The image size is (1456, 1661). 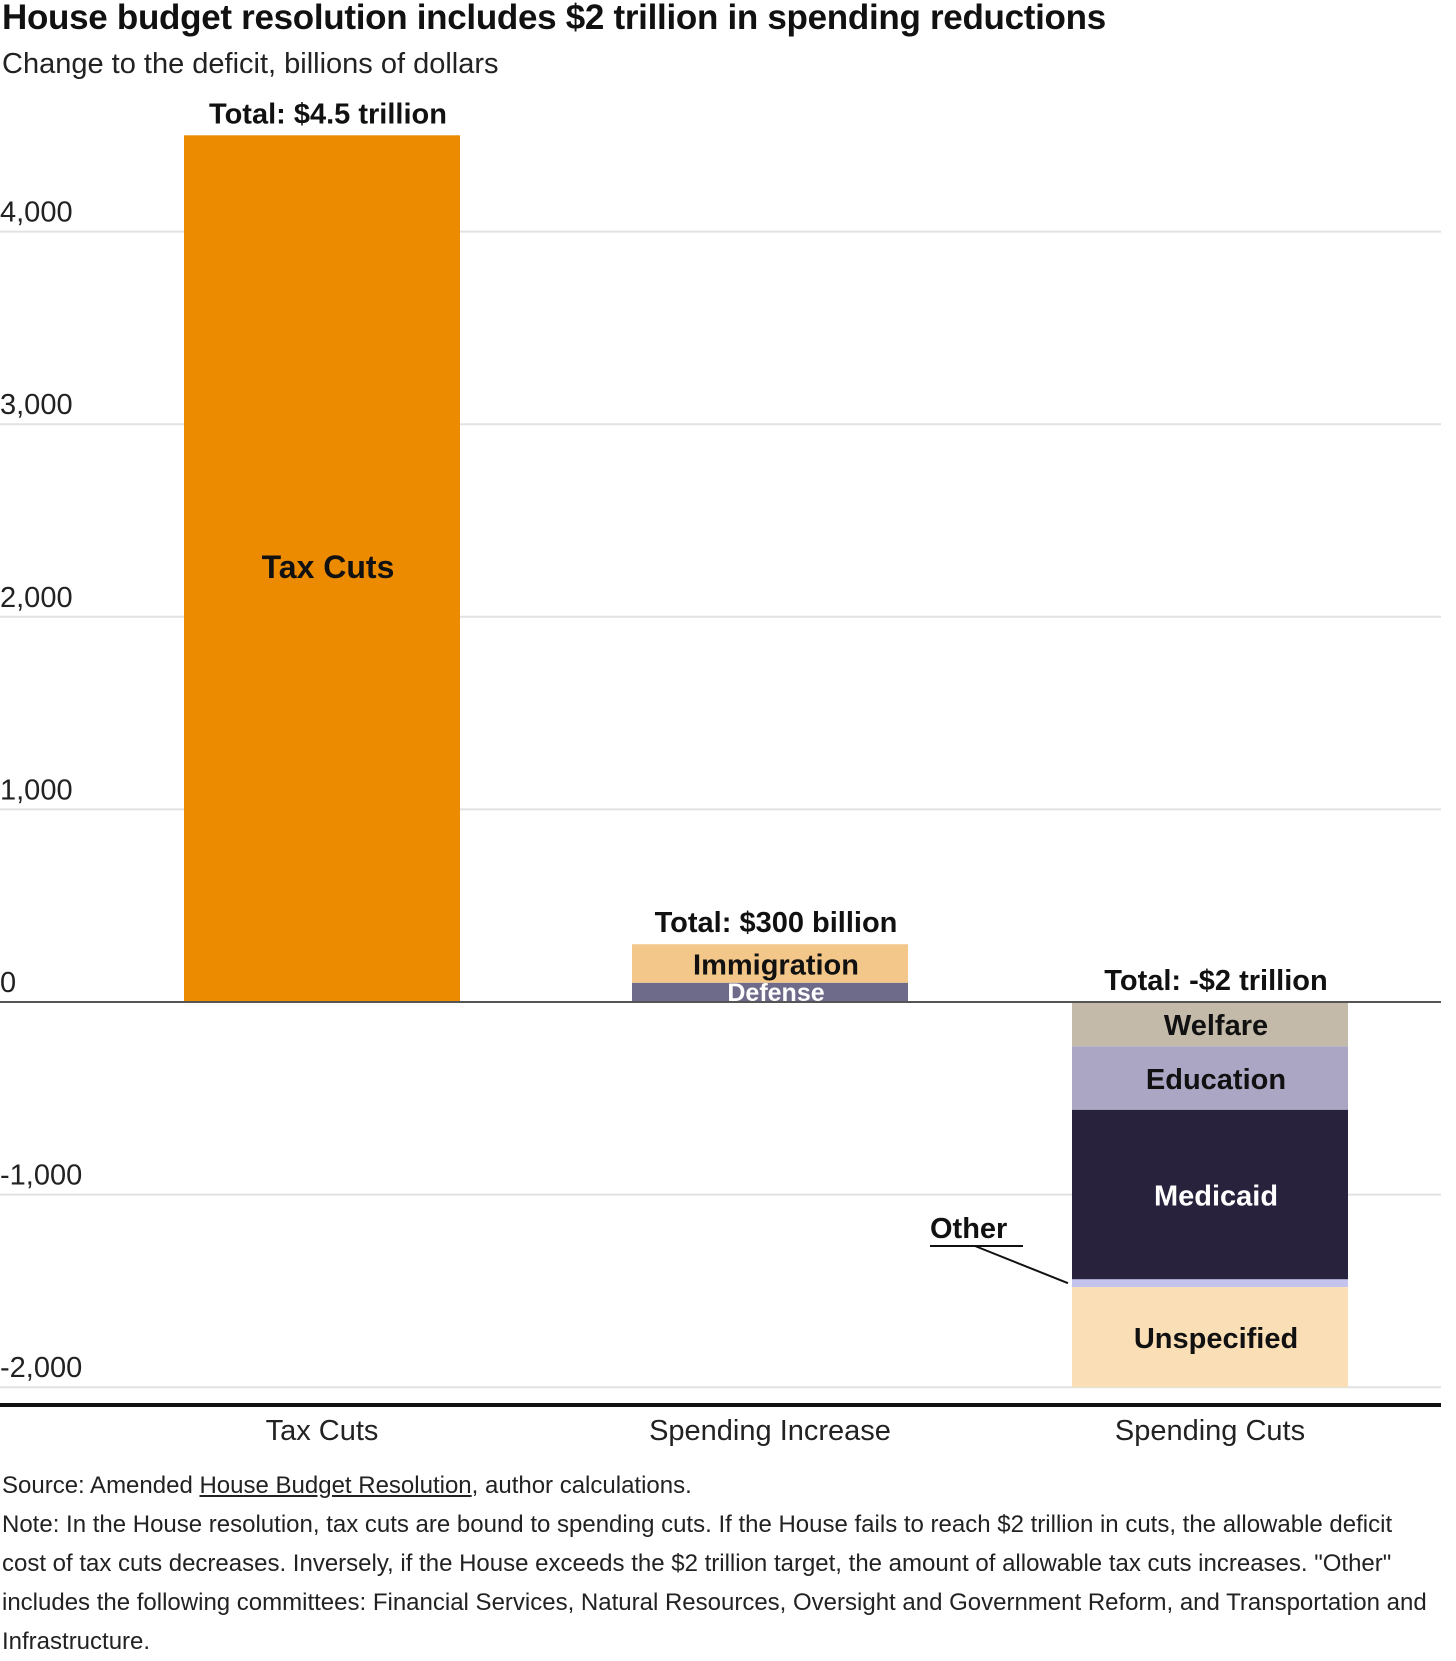 What do you see at coordinates (1216, 1080) in the screenshot?
I see `segment-label-education: Education` at bounding box center [1216, 1080].